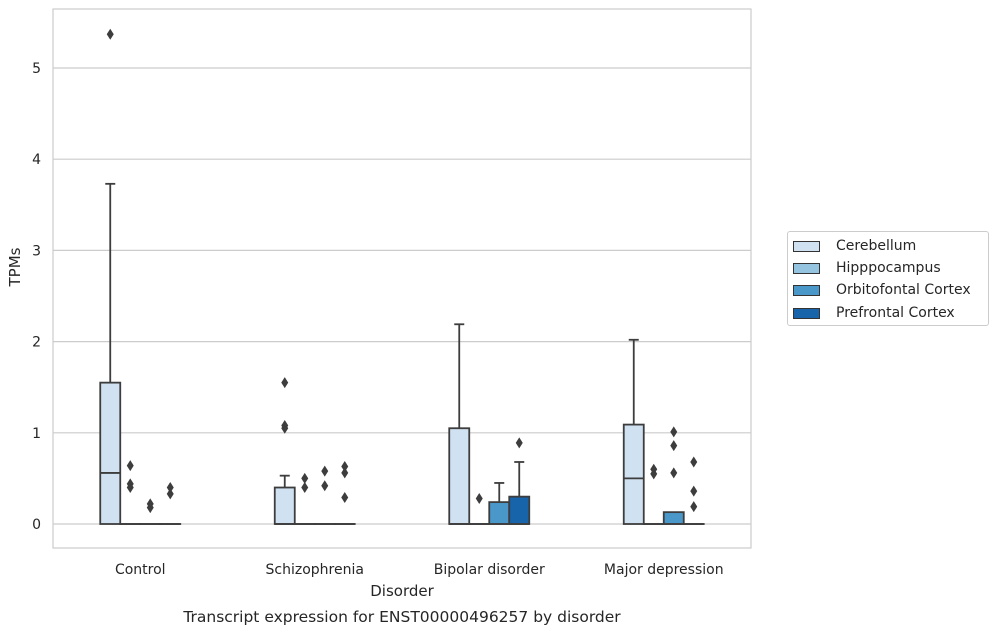  I want to click on box-orbitofontal-cortex-major-depression, so click(673, 475).